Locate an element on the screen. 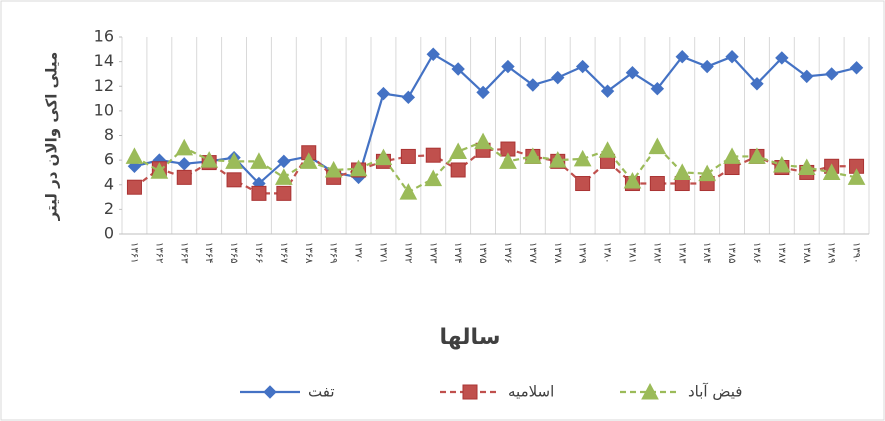  x-tick-label: ۱۳۷۸ is located at coordinates (557, 253).